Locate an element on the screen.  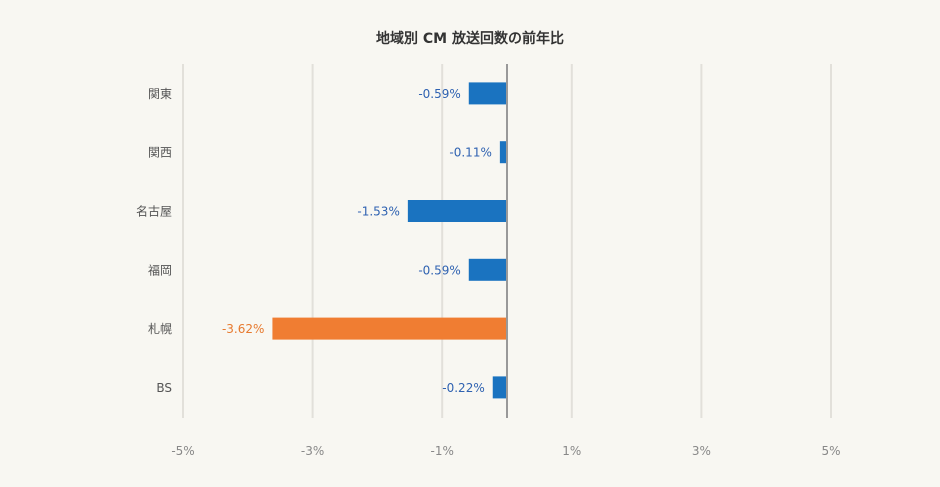
category-label: 福岡 is located at coordinates (160, 269).